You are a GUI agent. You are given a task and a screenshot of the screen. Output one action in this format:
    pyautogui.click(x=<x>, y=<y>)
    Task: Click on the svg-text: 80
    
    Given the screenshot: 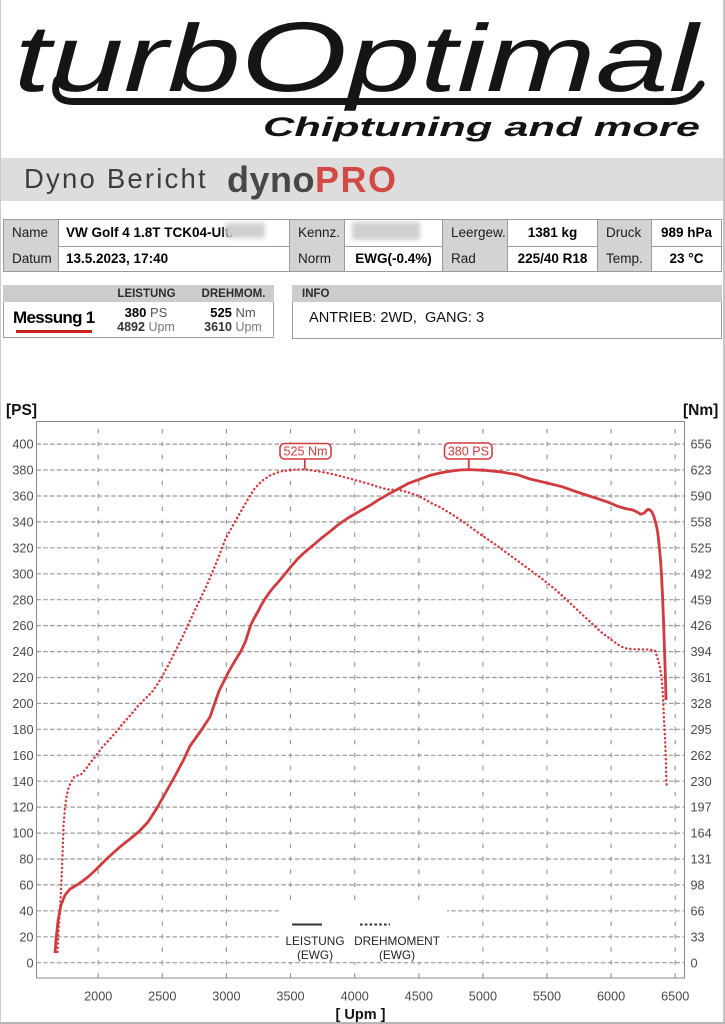 What is the action you would take?
    pyautogui.click(x=26, y=860)
    